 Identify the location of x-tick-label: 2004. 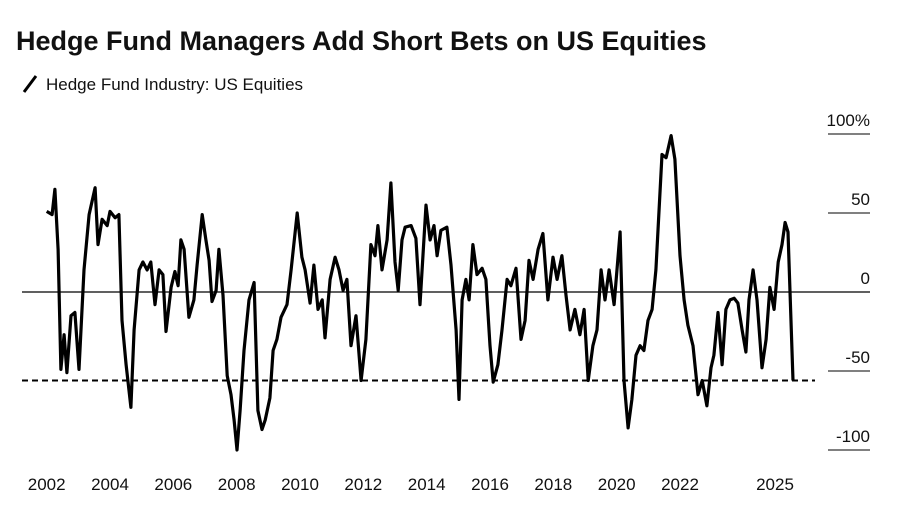
(110, 484).